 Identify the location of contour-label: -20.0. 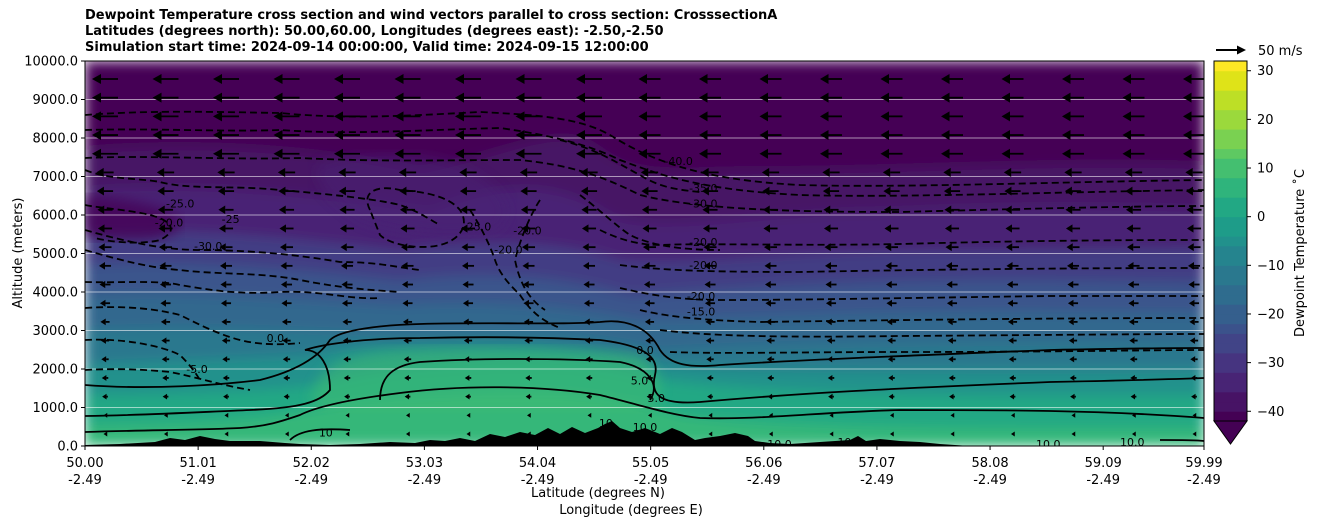
(508, 250).